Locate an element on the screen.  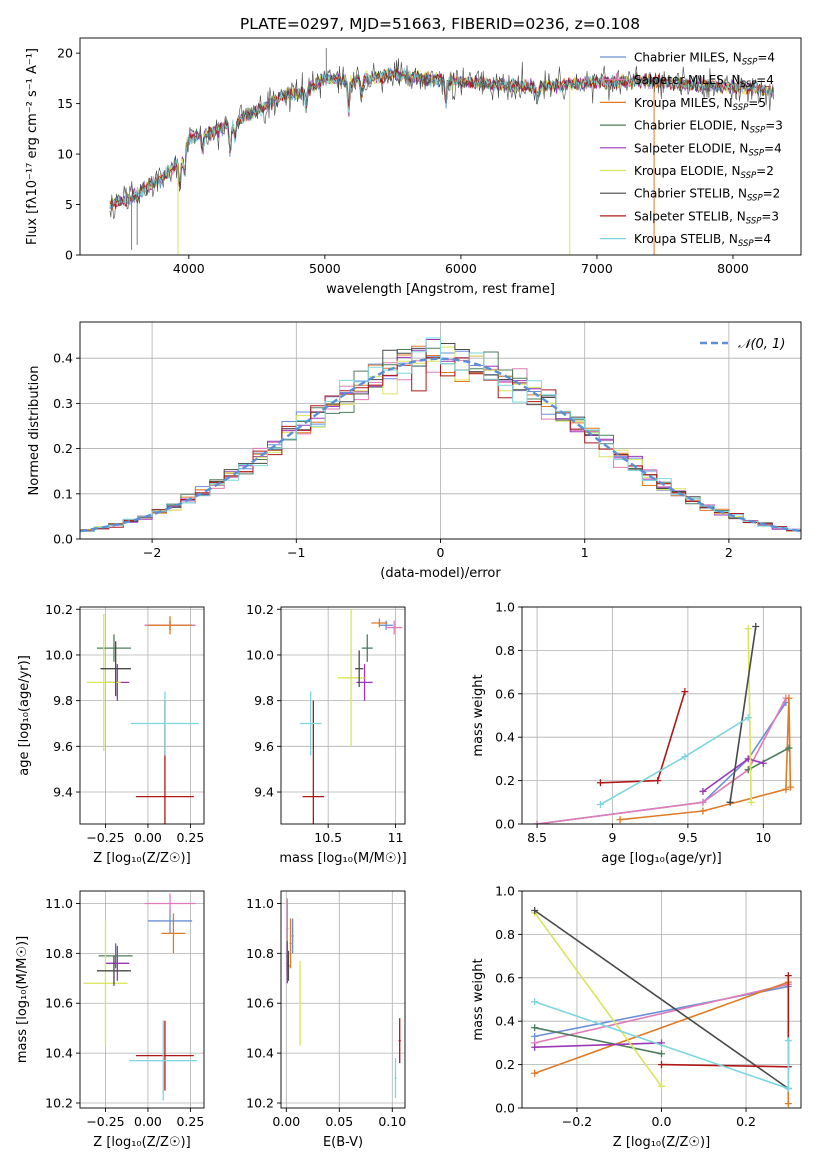
x-tick-label: 4000 is located at coordinates (189, 268).